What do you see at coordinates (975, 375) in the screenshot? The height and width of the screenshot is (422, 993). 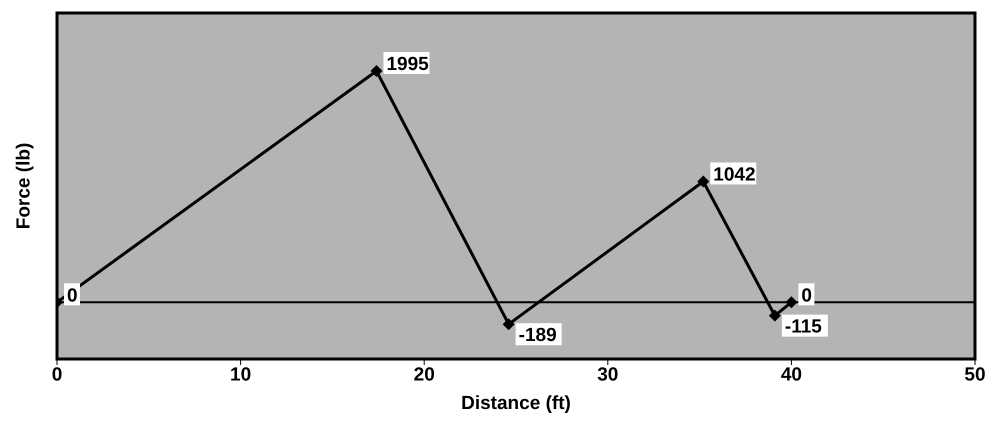 I see `x-tick-label: 50` at bounding box center [975, 375].